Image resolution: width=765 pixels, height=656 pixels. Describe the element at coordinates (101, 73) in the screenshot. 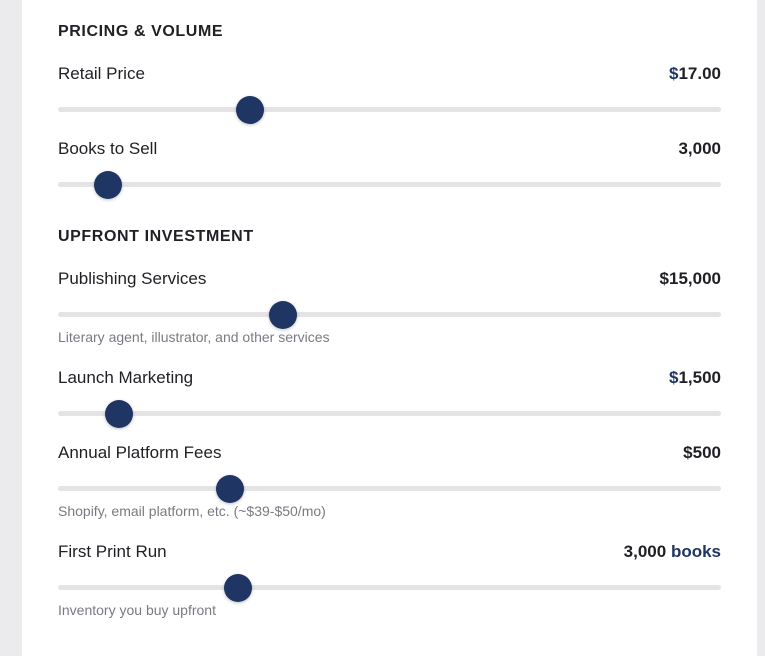

I see `retail-price-label: Retail Price` at that location.